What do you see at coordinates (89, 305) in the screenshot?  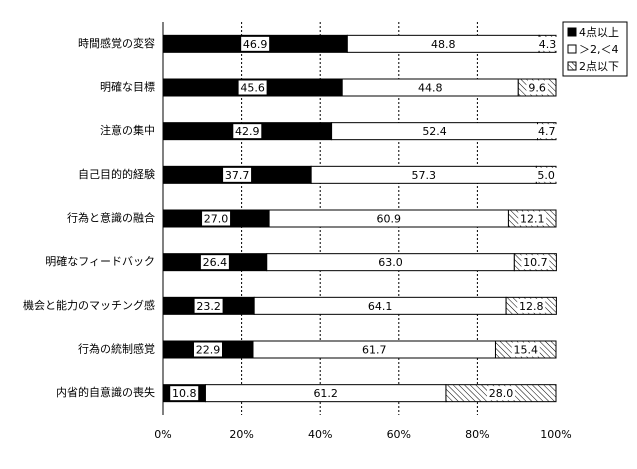 I see `y-tick-label: 機会と能力のマッチング感` at bounding box center [89, 305].